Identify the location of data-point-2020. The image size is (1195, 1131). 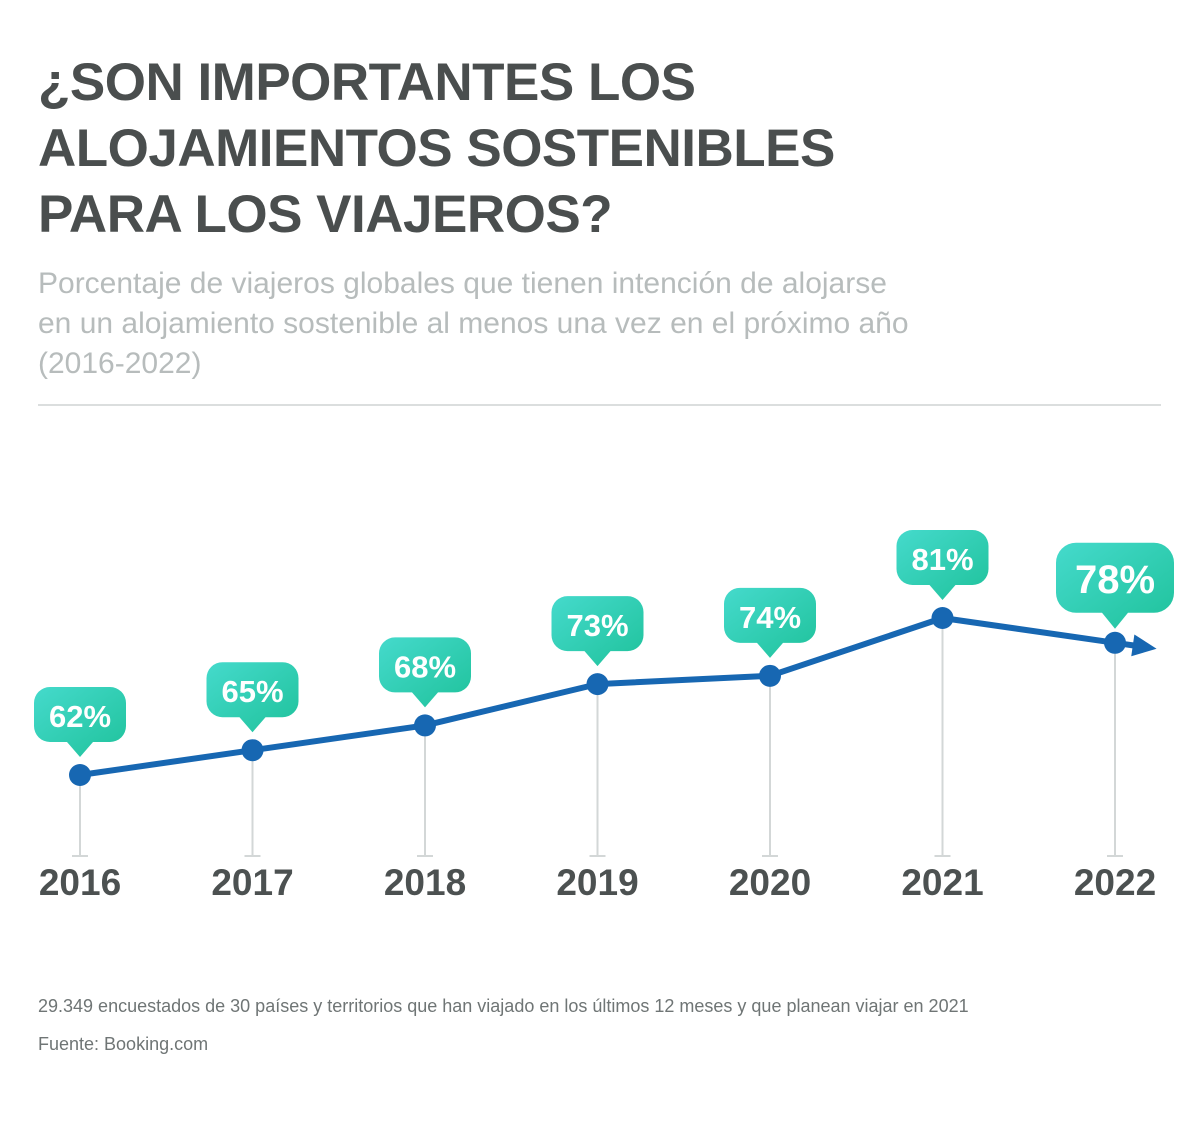
(770, 675).